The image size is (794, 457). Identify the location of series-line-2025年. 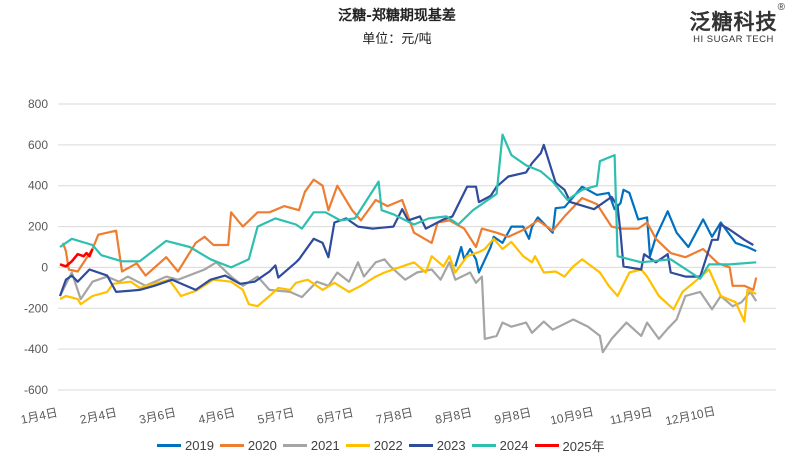
(76, 258).